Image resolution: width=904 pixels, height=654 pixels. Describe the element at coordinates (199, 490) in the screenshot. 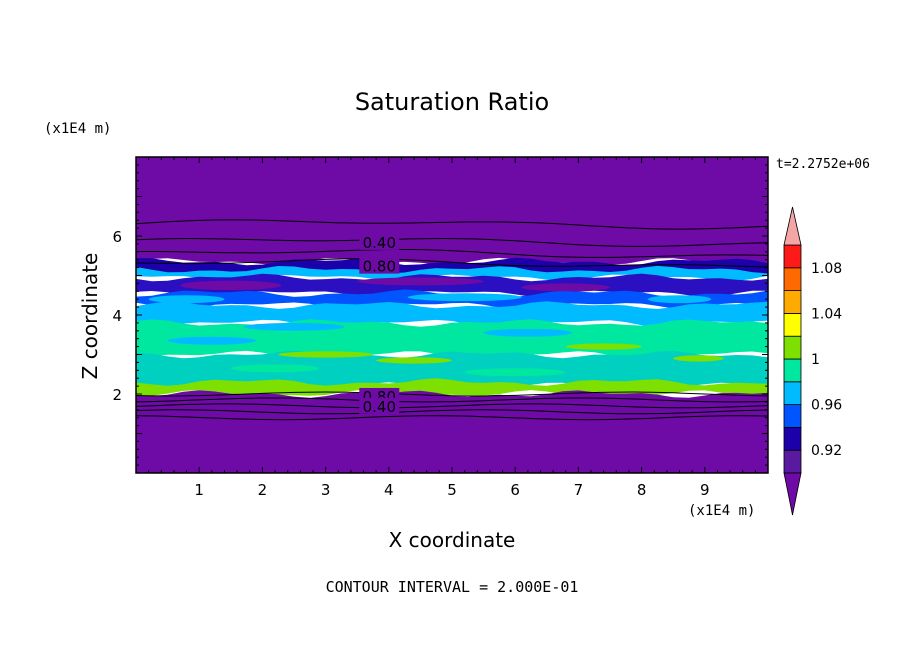

I see `x-tick-label: 1` at that location.